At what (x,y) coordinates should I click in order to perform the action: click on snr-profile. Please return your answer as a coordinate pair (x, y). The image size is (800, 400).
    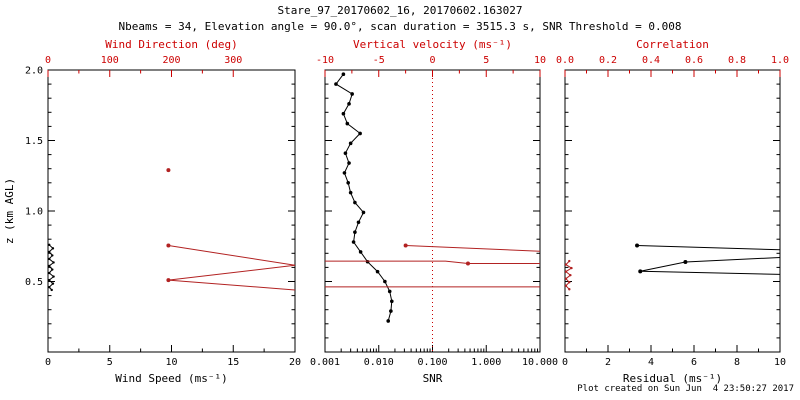
    Looking at the image, I should click on (364, 197).